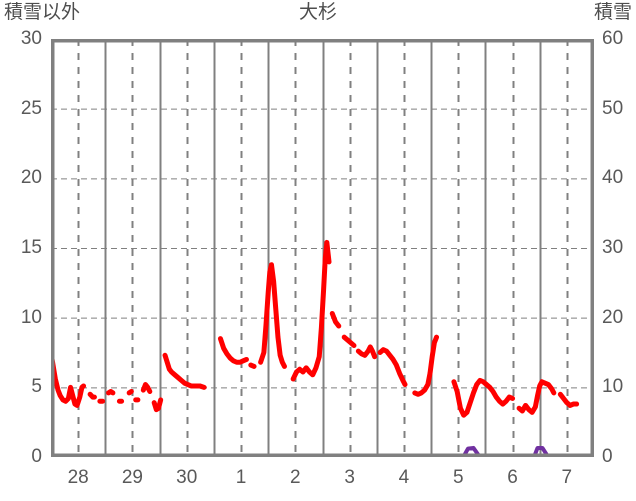 The height and width of the screenshot is (501, 636). What do you see at coordinates (349, 477) in the screenshot?
I see `x-axis-tick-3: 3` at bounding box center [349, 477].